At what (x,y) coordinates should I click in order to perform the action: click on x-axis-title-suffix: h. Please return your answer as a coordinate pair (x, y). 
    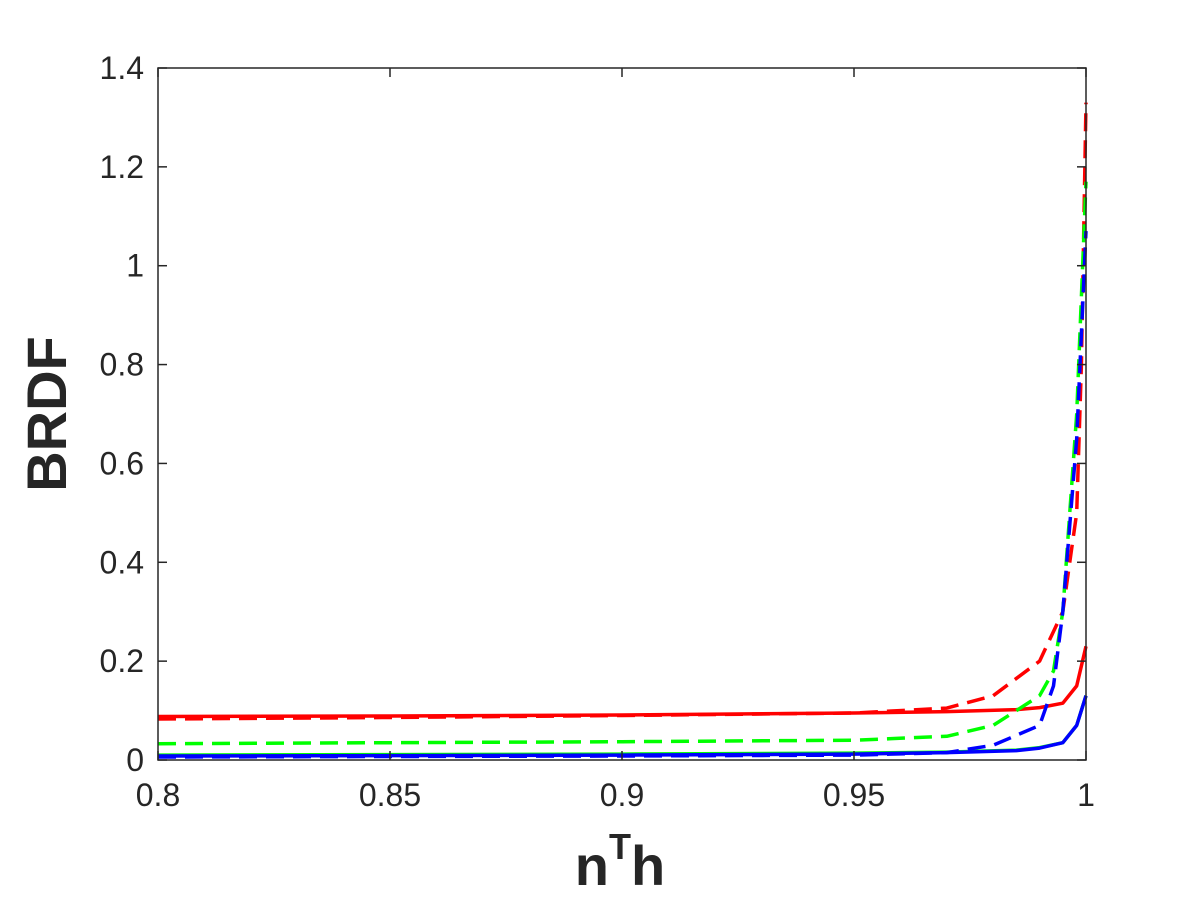
    Looking at the image, I should click on (648, 865).